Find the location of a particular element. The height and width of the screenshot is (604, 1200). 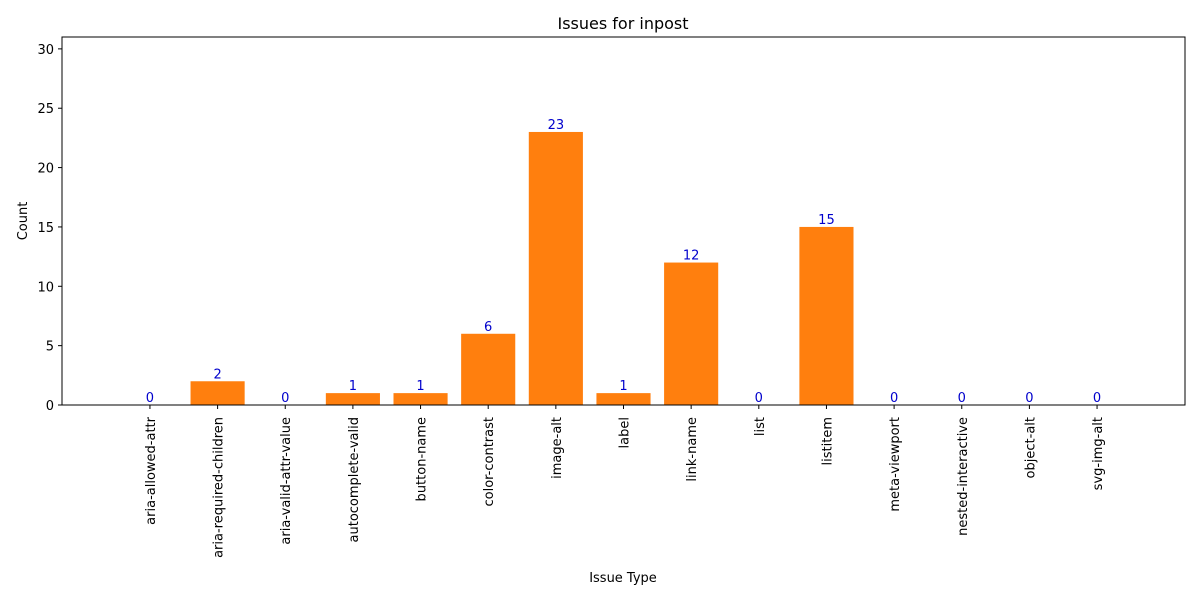

data-label-aria-required-children: 2 is located at coordinates (217, 374).